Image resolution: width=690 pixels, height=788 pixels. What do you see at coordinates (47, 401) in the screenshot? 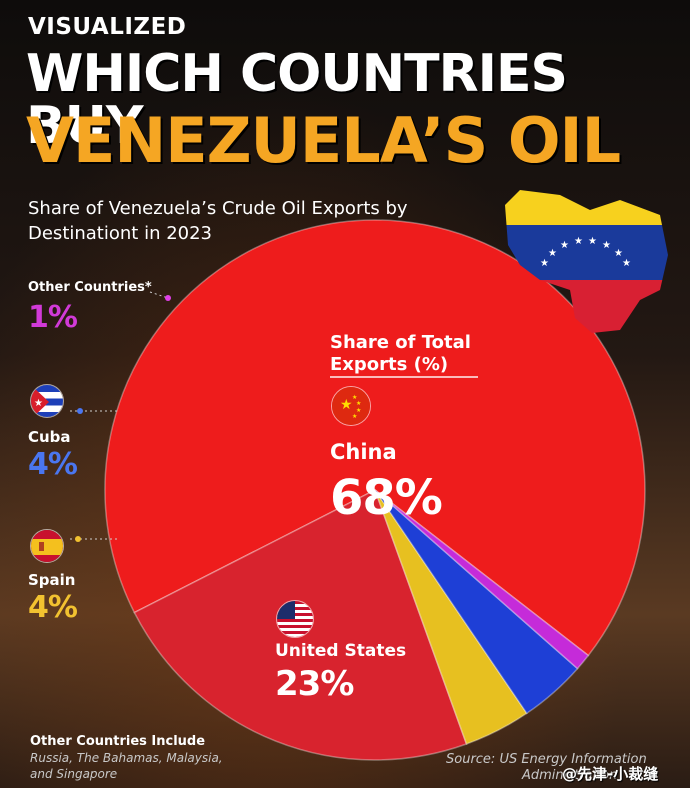
I see `cuba-flag-icon: ★` at bounding box center [47, 401].